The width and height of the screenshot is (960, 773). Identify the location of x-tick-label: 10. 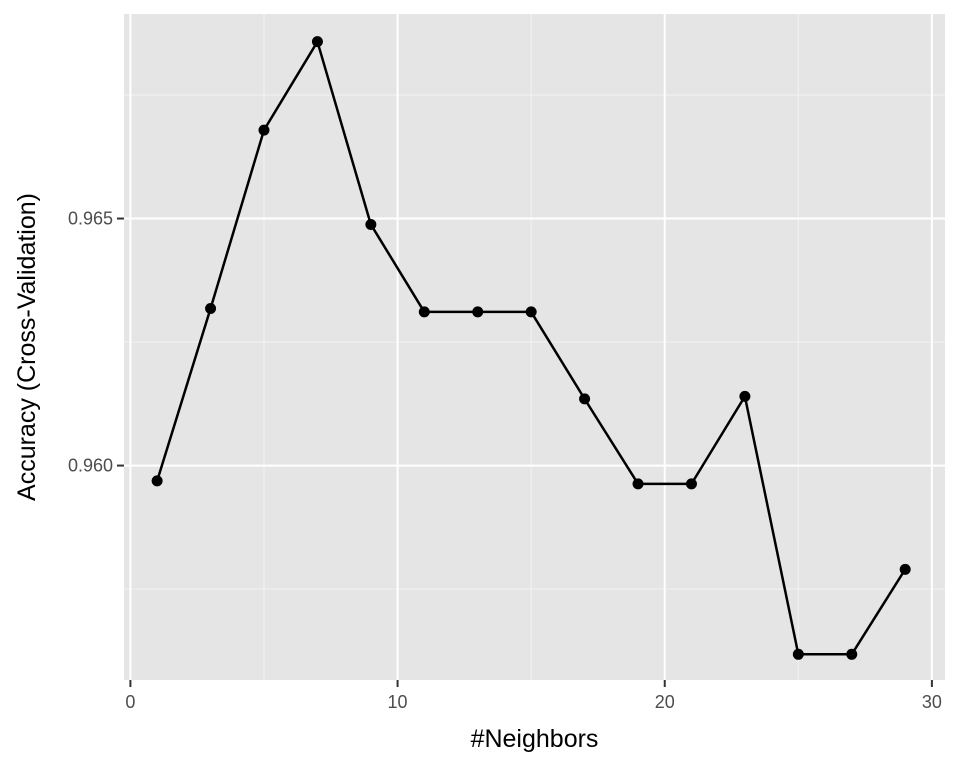
(398, 702).